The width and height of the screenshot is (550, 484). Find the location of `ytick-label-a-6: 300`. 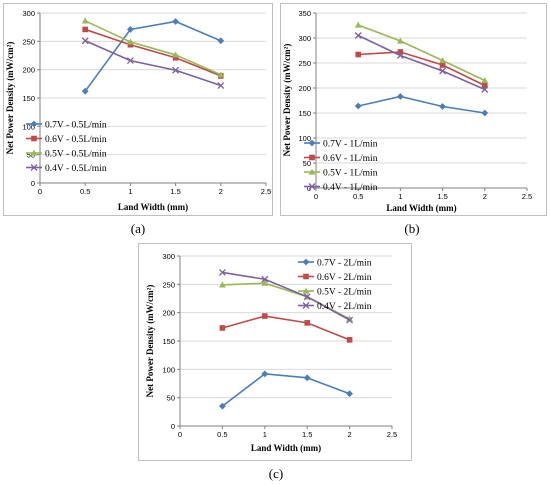

ytick-label-a-6: 300 is located at coordinates (28, 13).